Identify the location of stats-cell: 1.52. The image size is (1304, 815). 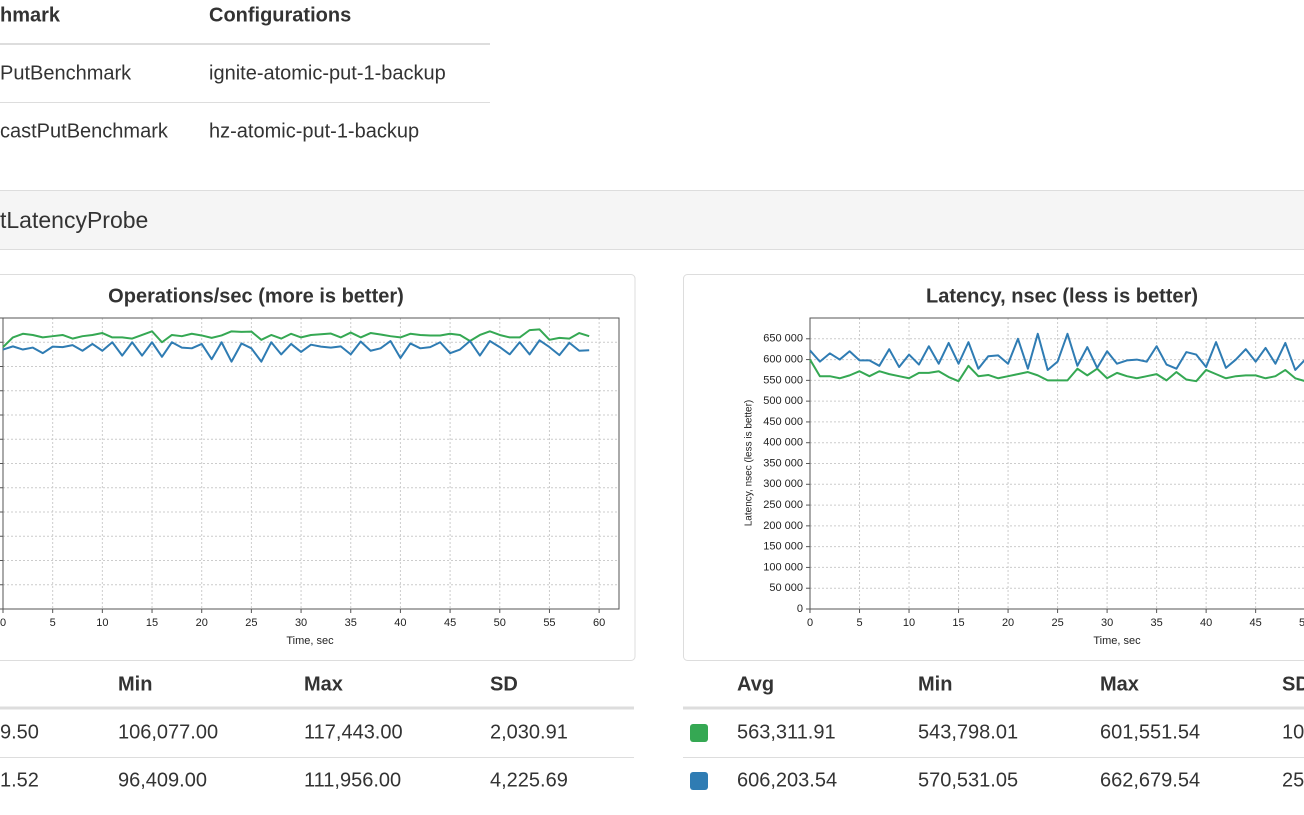
(19, 780).